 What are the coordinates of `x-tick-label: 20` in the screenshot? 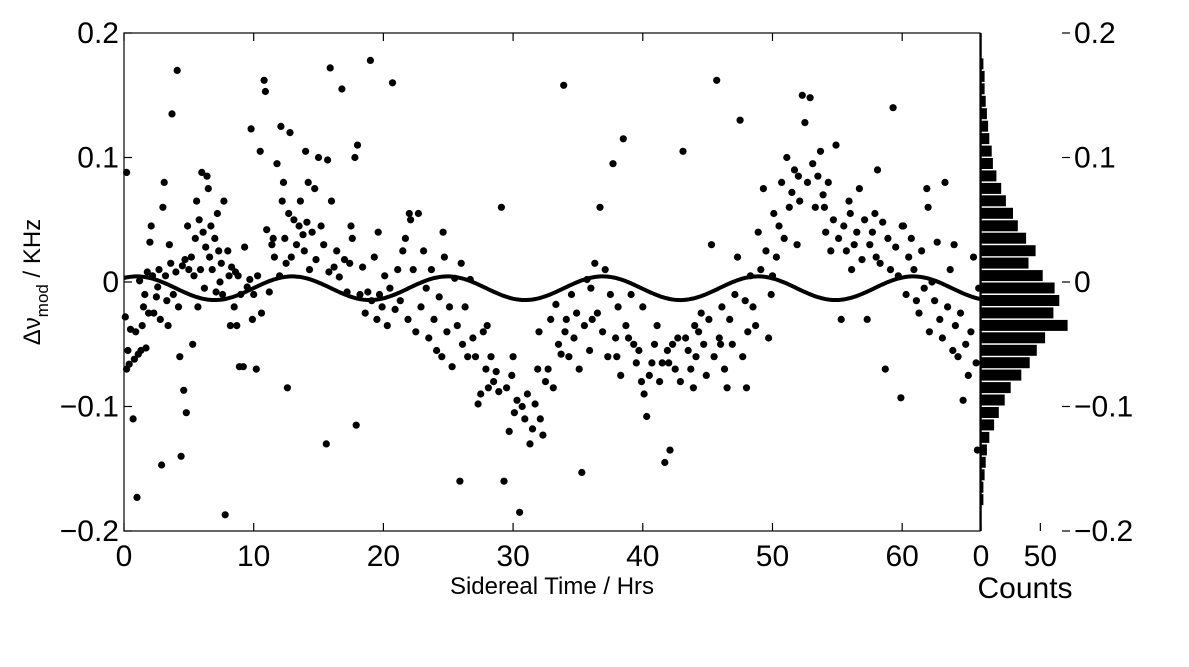 It's located at (383, 556).